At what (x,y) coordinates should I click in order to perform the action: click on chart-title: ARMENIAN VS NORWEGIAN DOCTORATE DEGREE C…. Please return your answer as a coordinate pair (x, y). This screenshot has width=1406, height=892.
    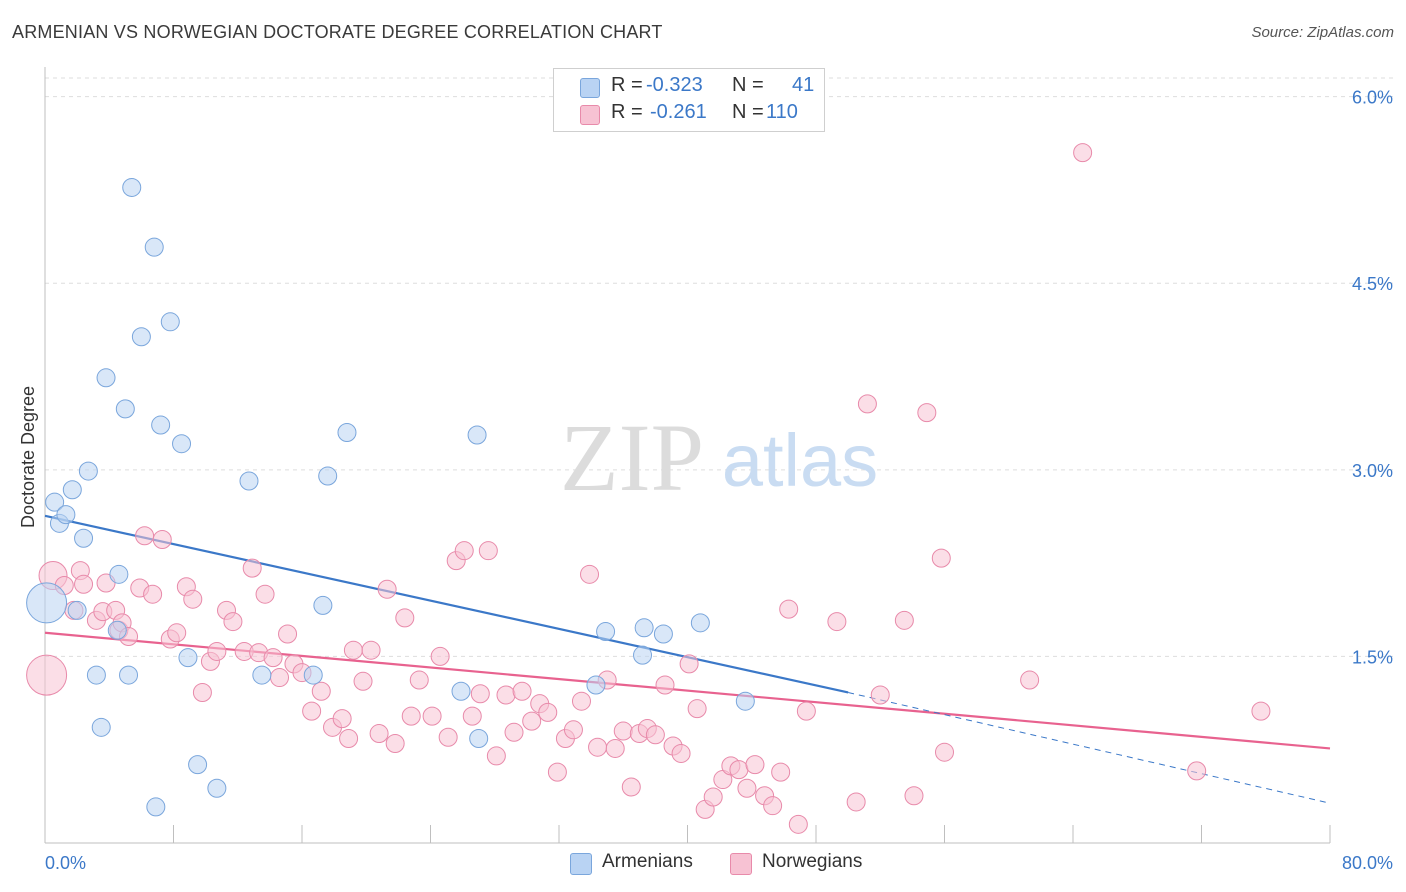
    Looking at the image, I should click on (337, 32).